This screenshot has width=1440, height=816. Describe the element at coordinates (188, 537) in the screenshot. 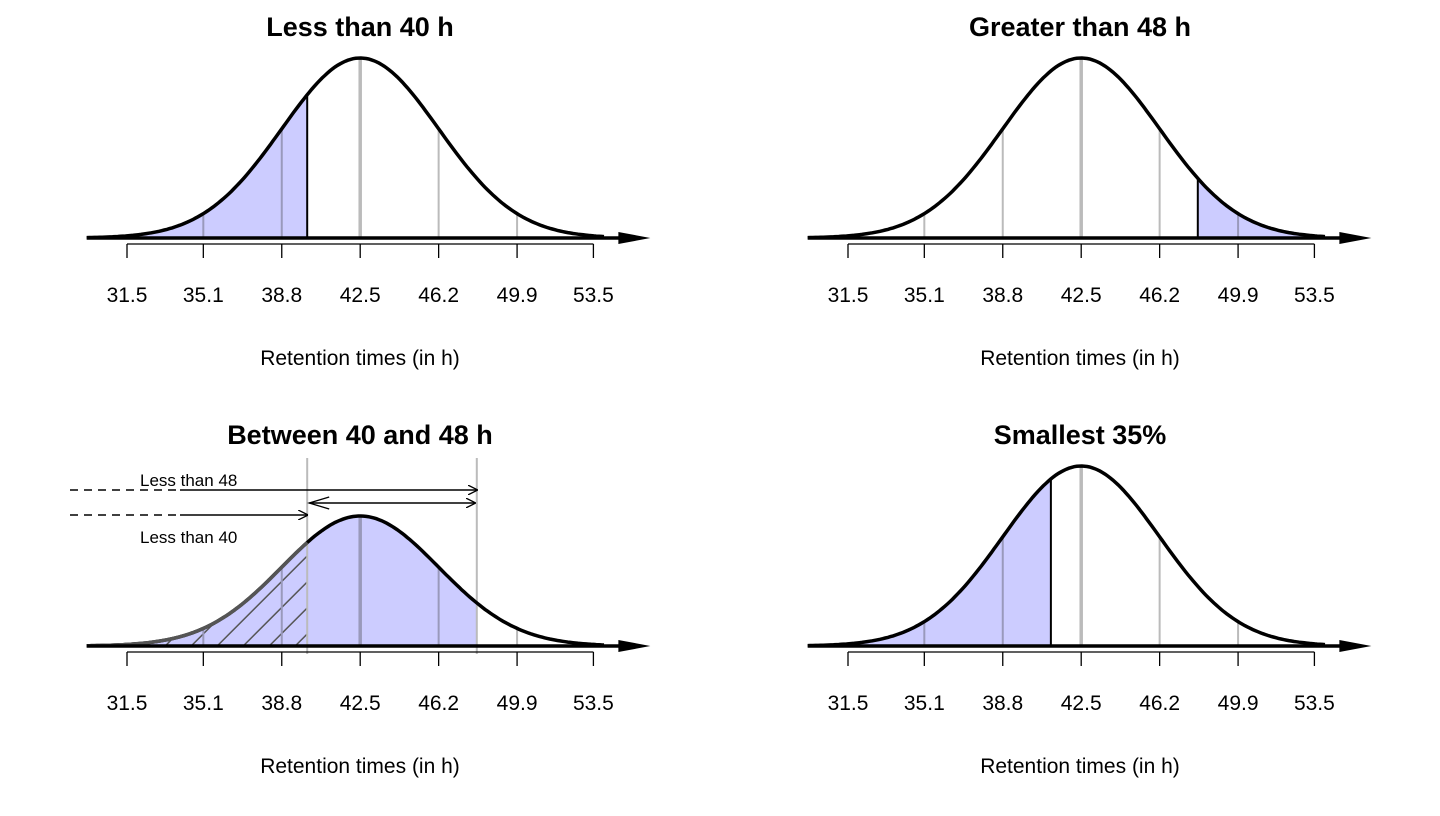

I see `annotation-less-than-40: Less than 40` at that location.